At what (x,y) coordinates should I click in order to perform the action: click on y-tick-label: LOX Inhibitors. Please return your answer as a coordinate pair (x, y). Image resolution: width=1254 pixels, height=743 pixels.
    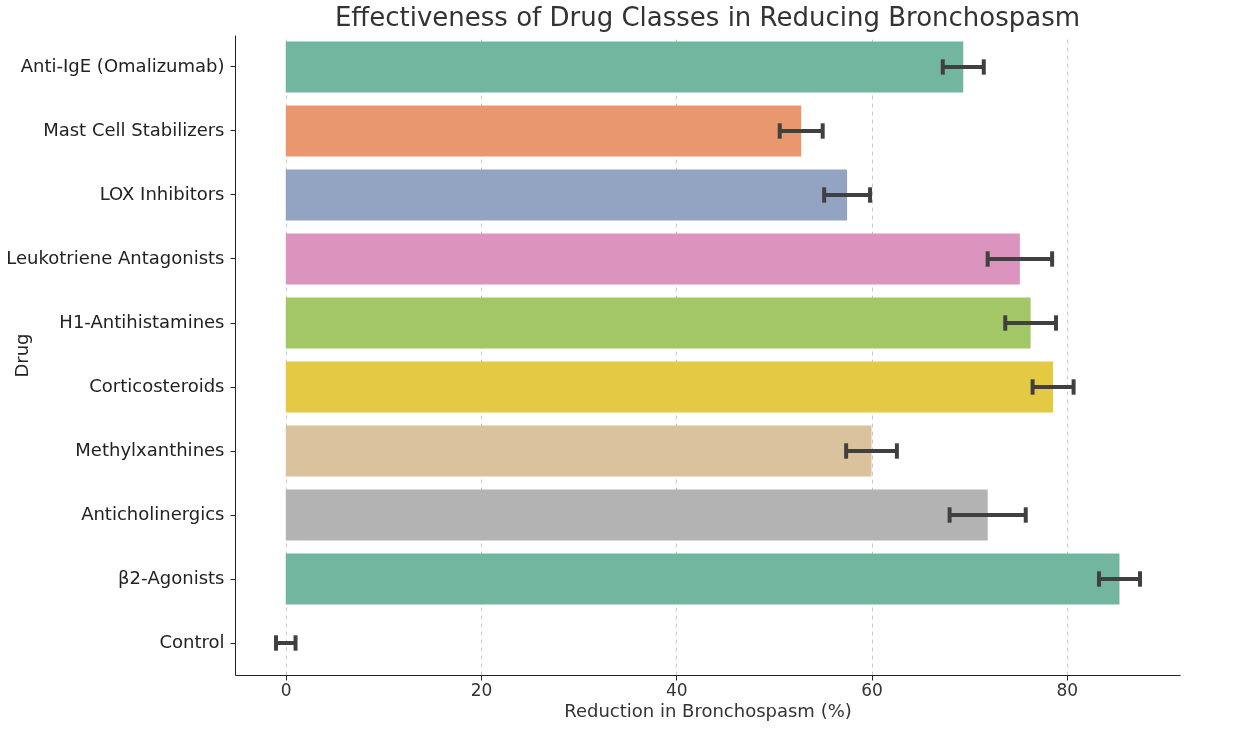
    Looking at the image, I should click on (162, 193).